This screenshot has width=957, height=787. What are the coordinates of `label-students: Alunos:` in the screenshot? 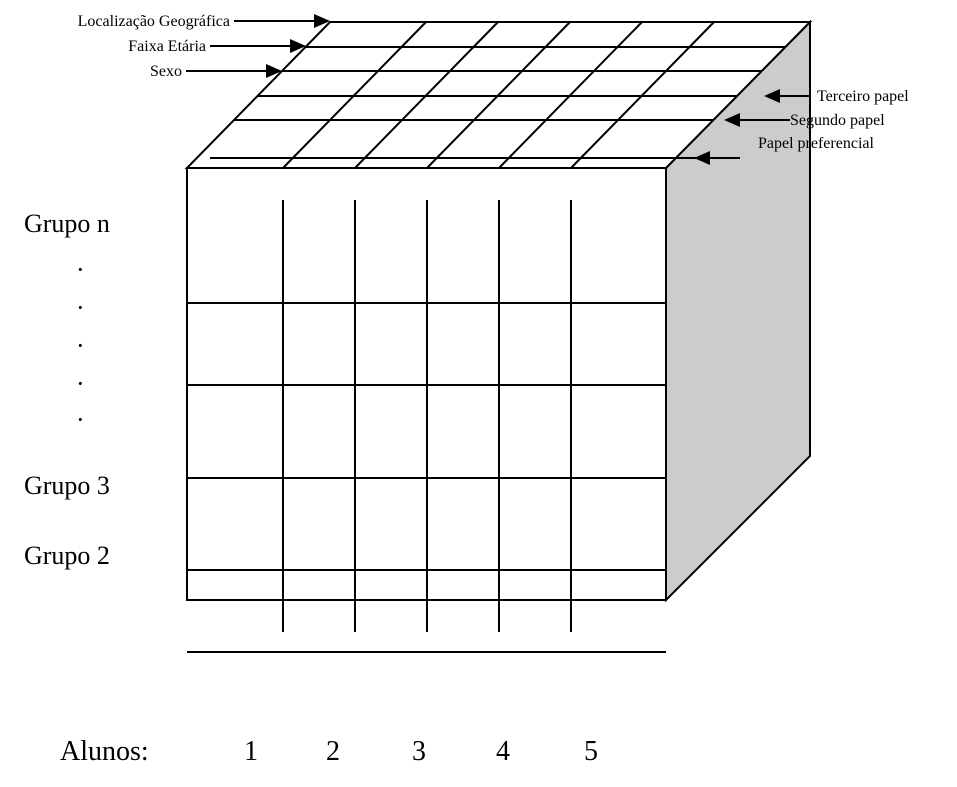 It's located at (104, 751).